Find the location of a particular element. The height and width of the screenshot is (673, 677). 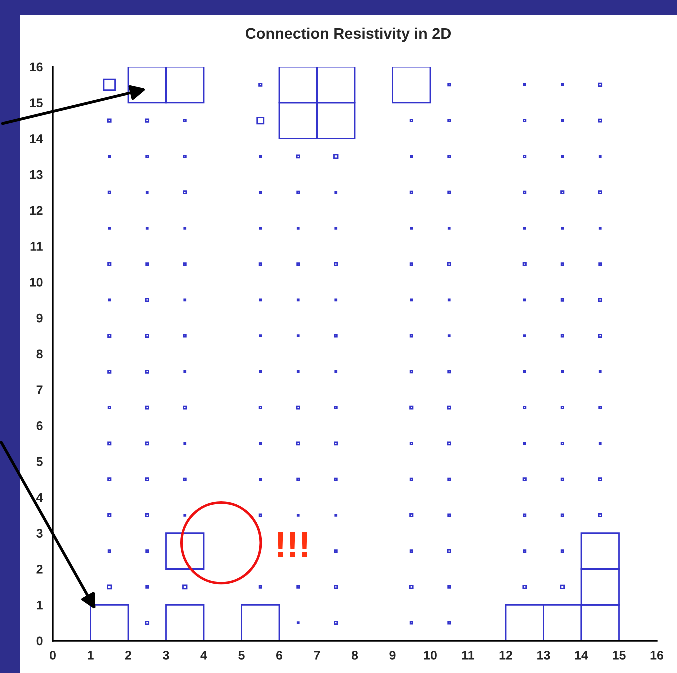

x-tick-label: 8 is located at coordinates (355, 655).